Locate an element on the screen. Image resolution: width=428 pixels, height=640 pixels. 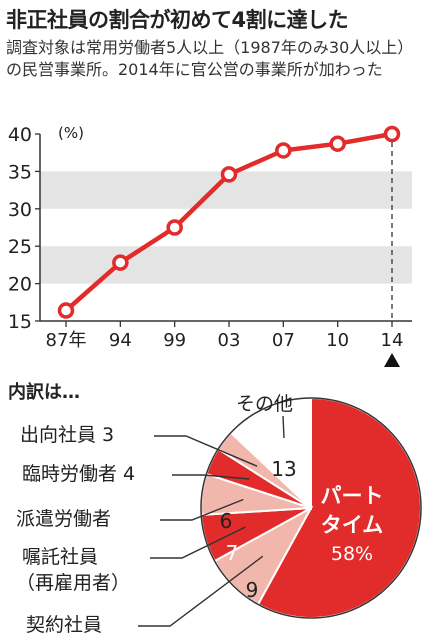
slice-value: 9 is located at coordinates (252, 590).